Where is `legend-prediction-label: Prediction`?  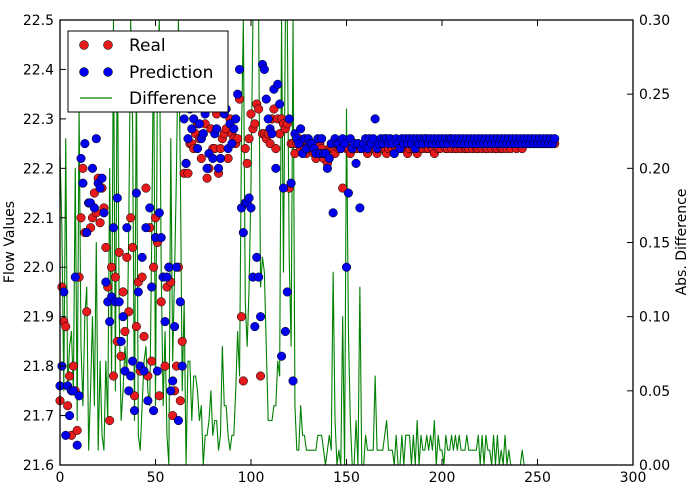
legend-prediction-label: Prediction is located at coordinates (171, 73).